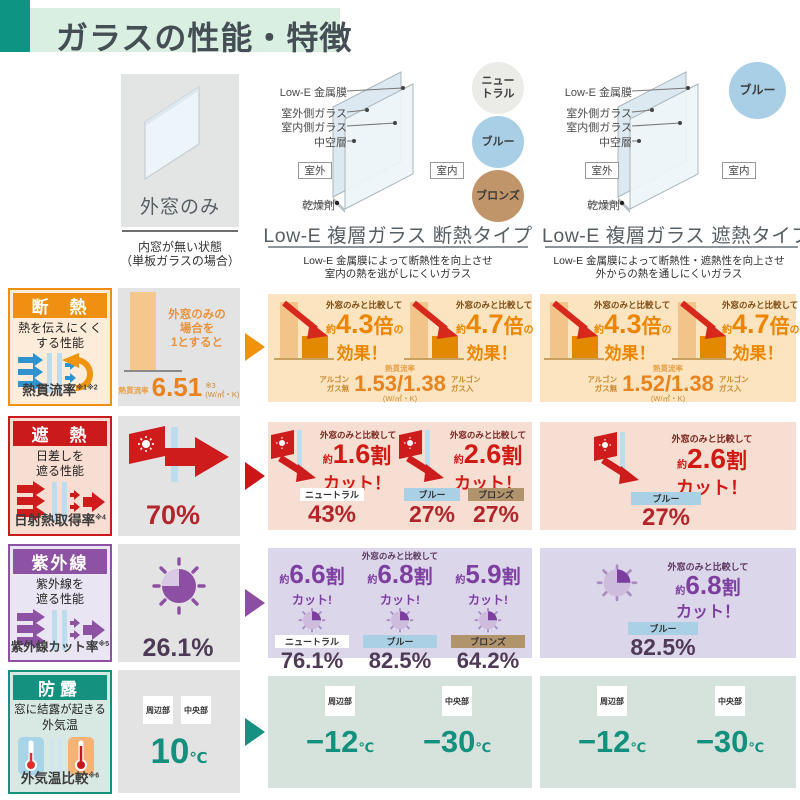  I want to click on uv-label-box: 紫外線 紫外線を 遮る性能 紫外線カット率※5, so click(60, 603).